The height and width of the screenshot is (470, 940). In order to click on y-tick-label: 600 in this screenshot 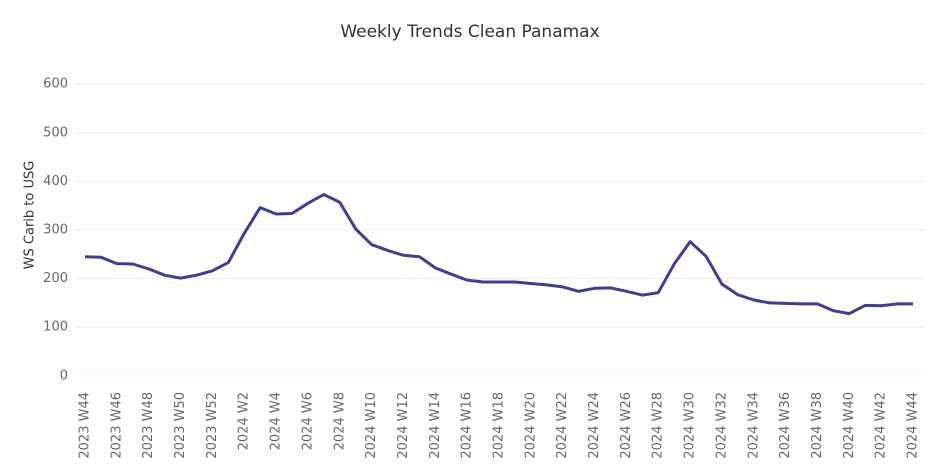, I will do `click(55, 84)`.